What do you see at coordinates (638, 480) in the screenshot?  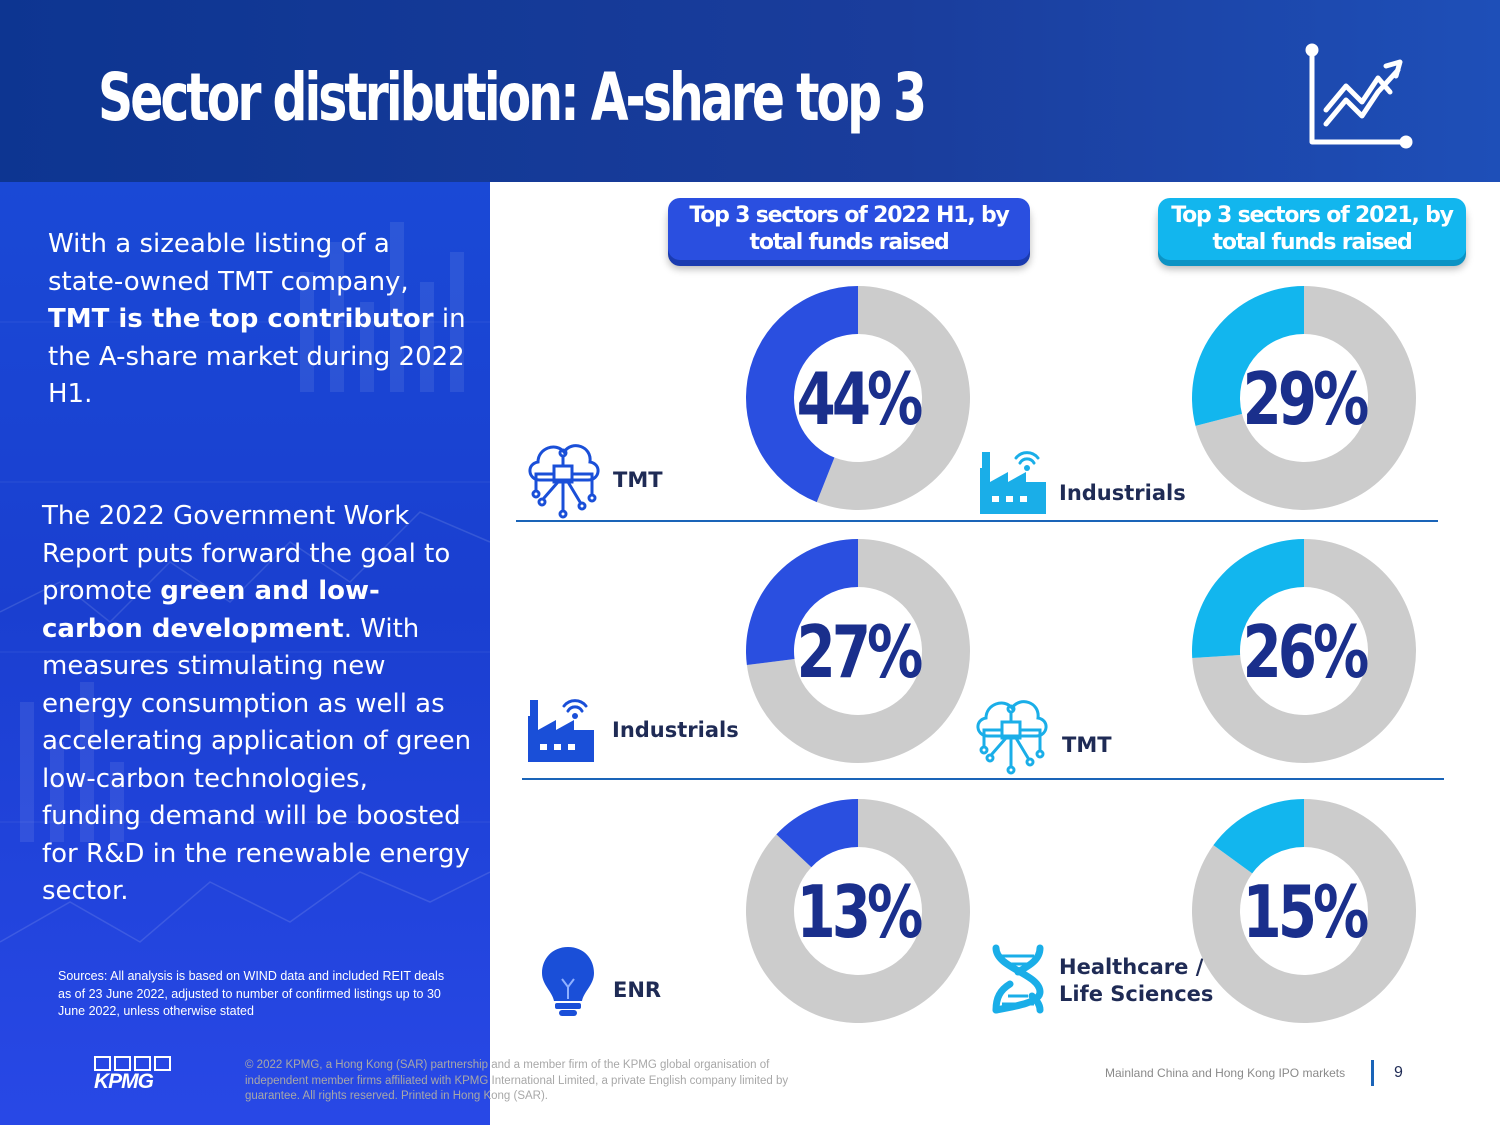 I see `sector-label-h1-1: TMT` at bounding box center [638, 480].